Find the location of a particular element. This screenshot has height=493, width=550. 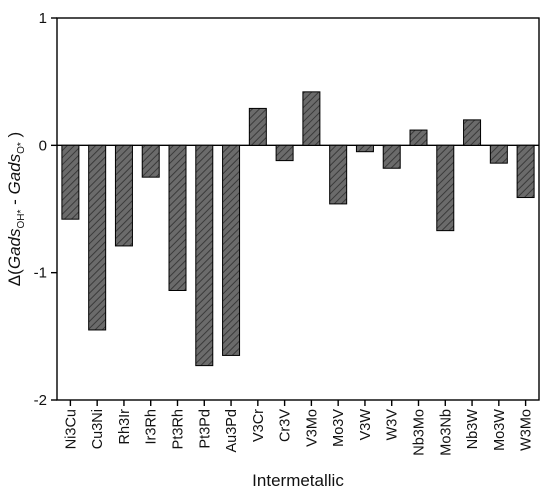

y-tick-label-0: 1 is located at coordinates (43, 18).